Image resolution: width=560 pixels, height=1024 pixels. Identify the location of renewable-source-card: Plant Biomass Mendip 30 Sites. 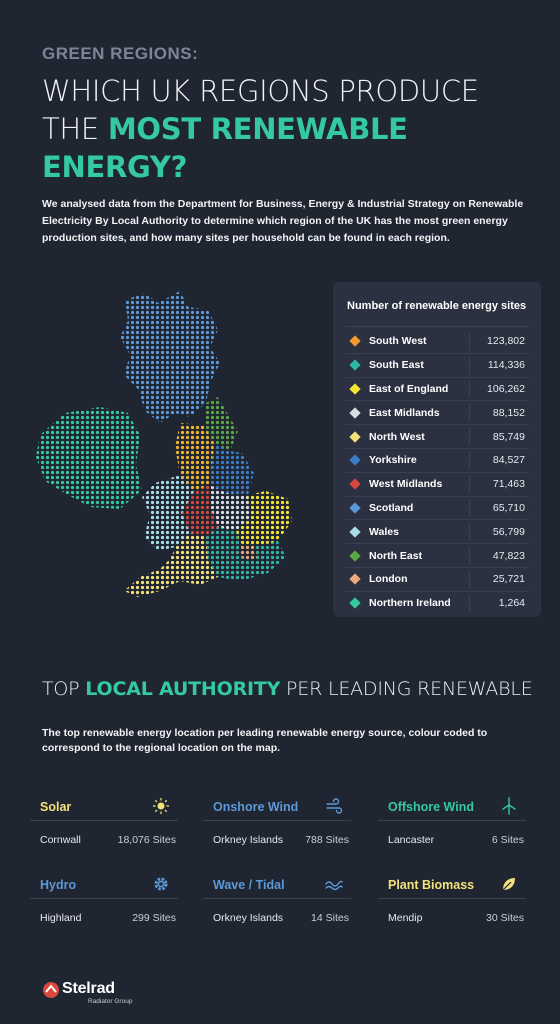
(452, 899).